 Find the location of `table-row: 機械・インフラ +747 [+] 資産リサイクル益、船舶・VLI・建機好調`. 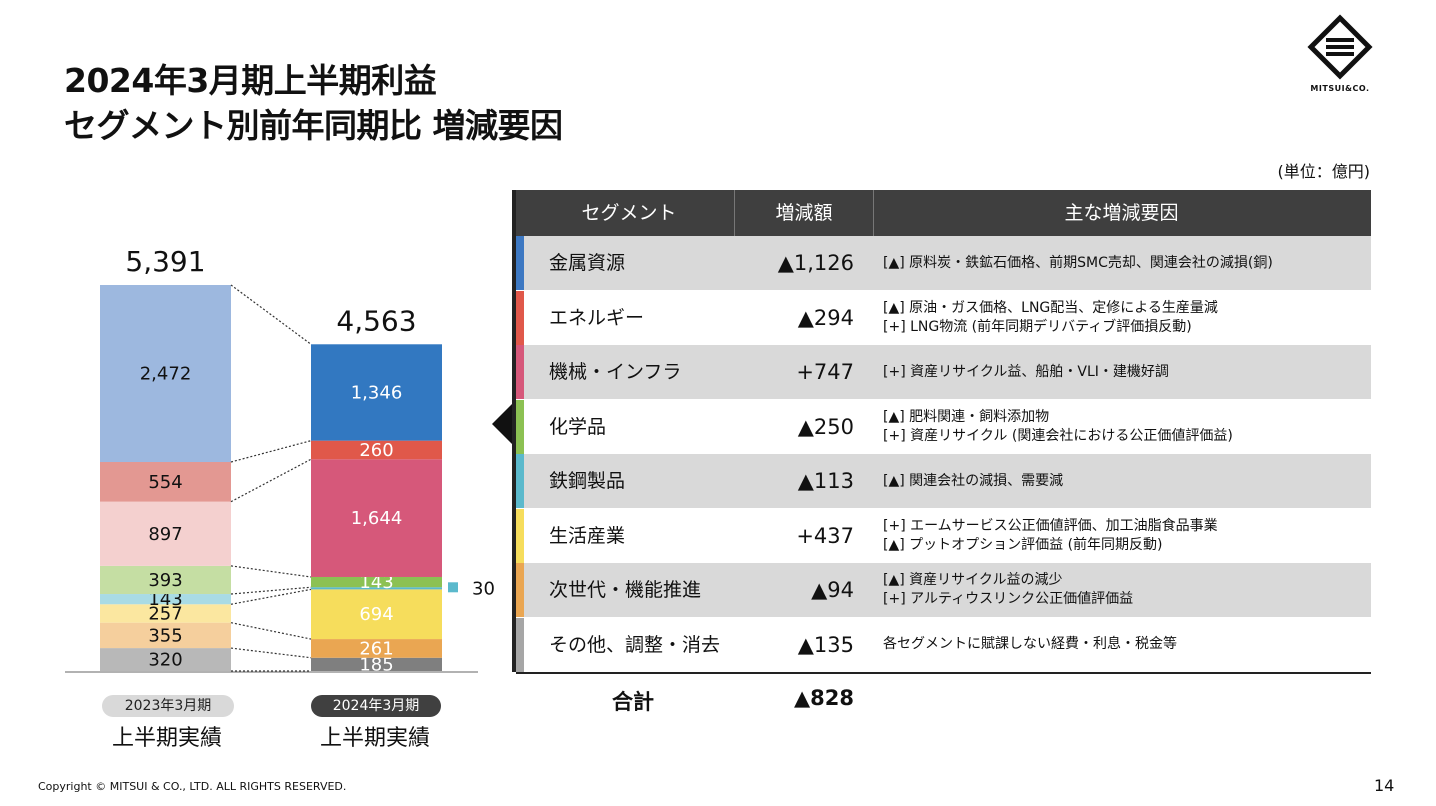

table-row: 機械・インフラ +747 [+] 資産リサイクル益、船舶・VLI・建機好調 is located at coordinates (943, 372).